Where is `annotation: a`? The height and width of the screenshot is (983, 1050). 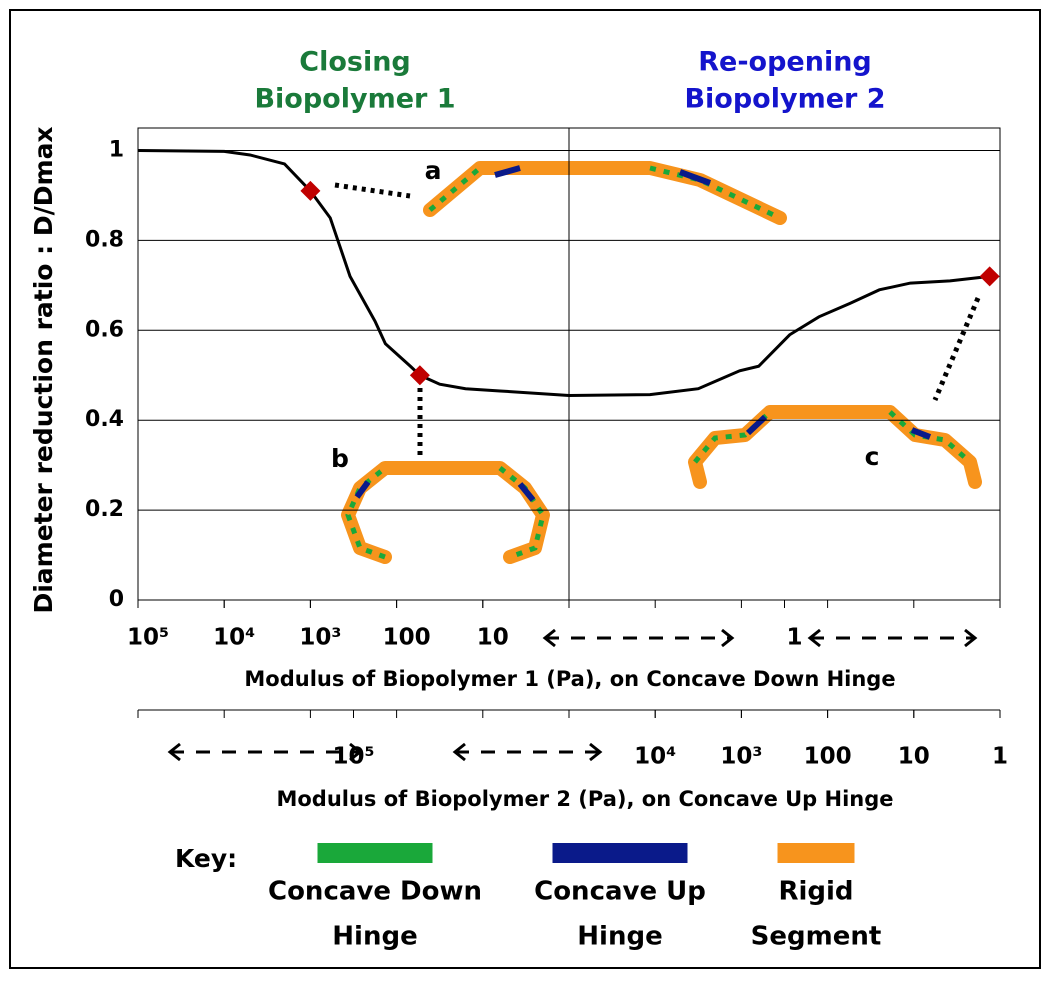
annotation: a is located at coordinates (433, 170).